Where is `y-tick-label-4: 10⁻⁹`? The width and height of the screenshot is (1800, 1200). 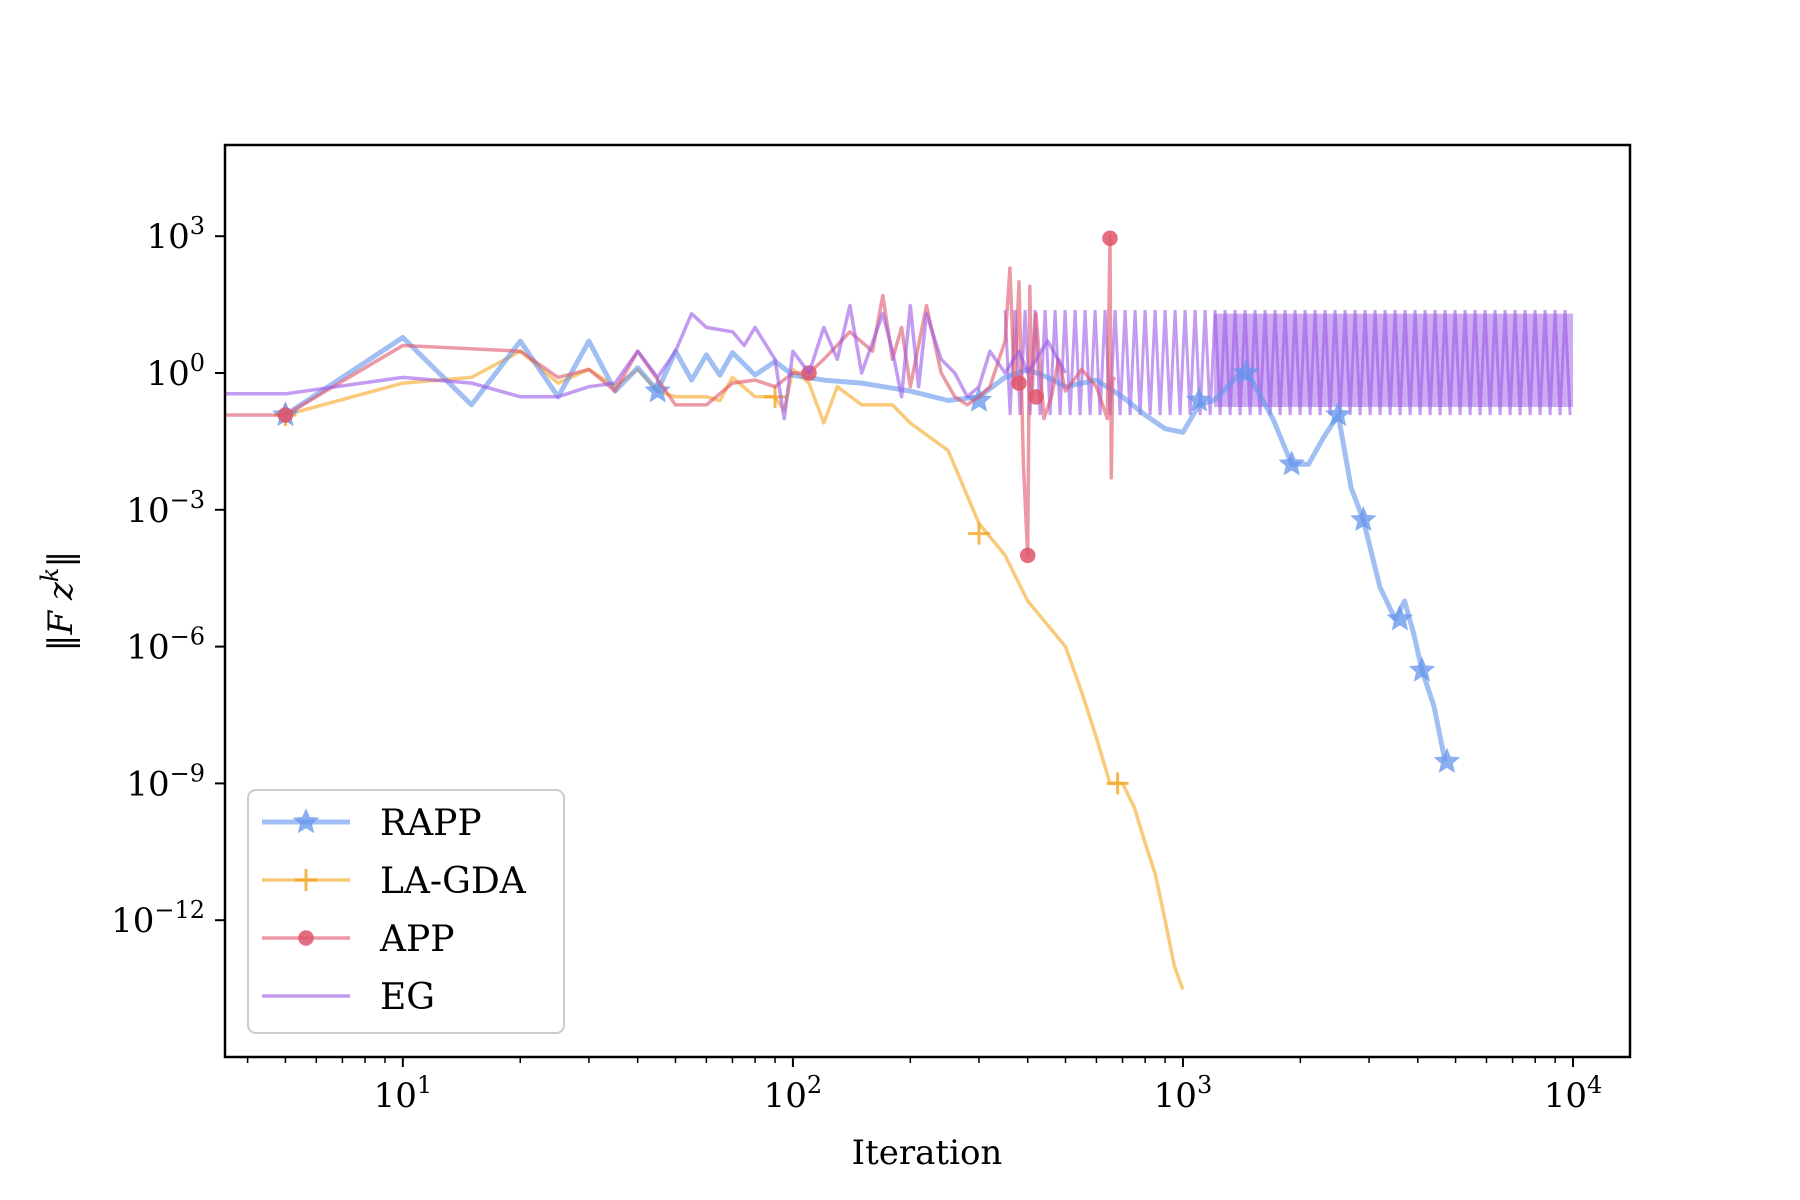
y-tick-label-4: 10⁻⁹ is located at coordinates (165, 781).